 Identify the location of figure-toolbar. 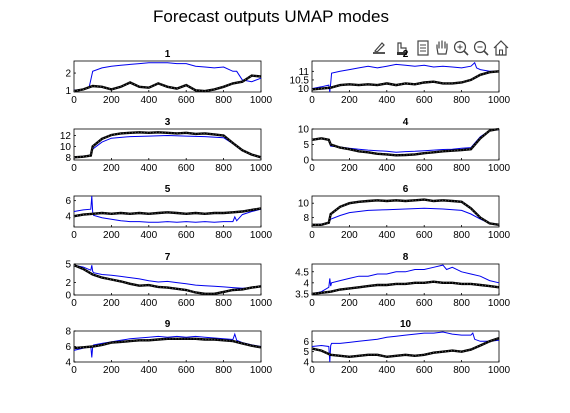
(441, 48).